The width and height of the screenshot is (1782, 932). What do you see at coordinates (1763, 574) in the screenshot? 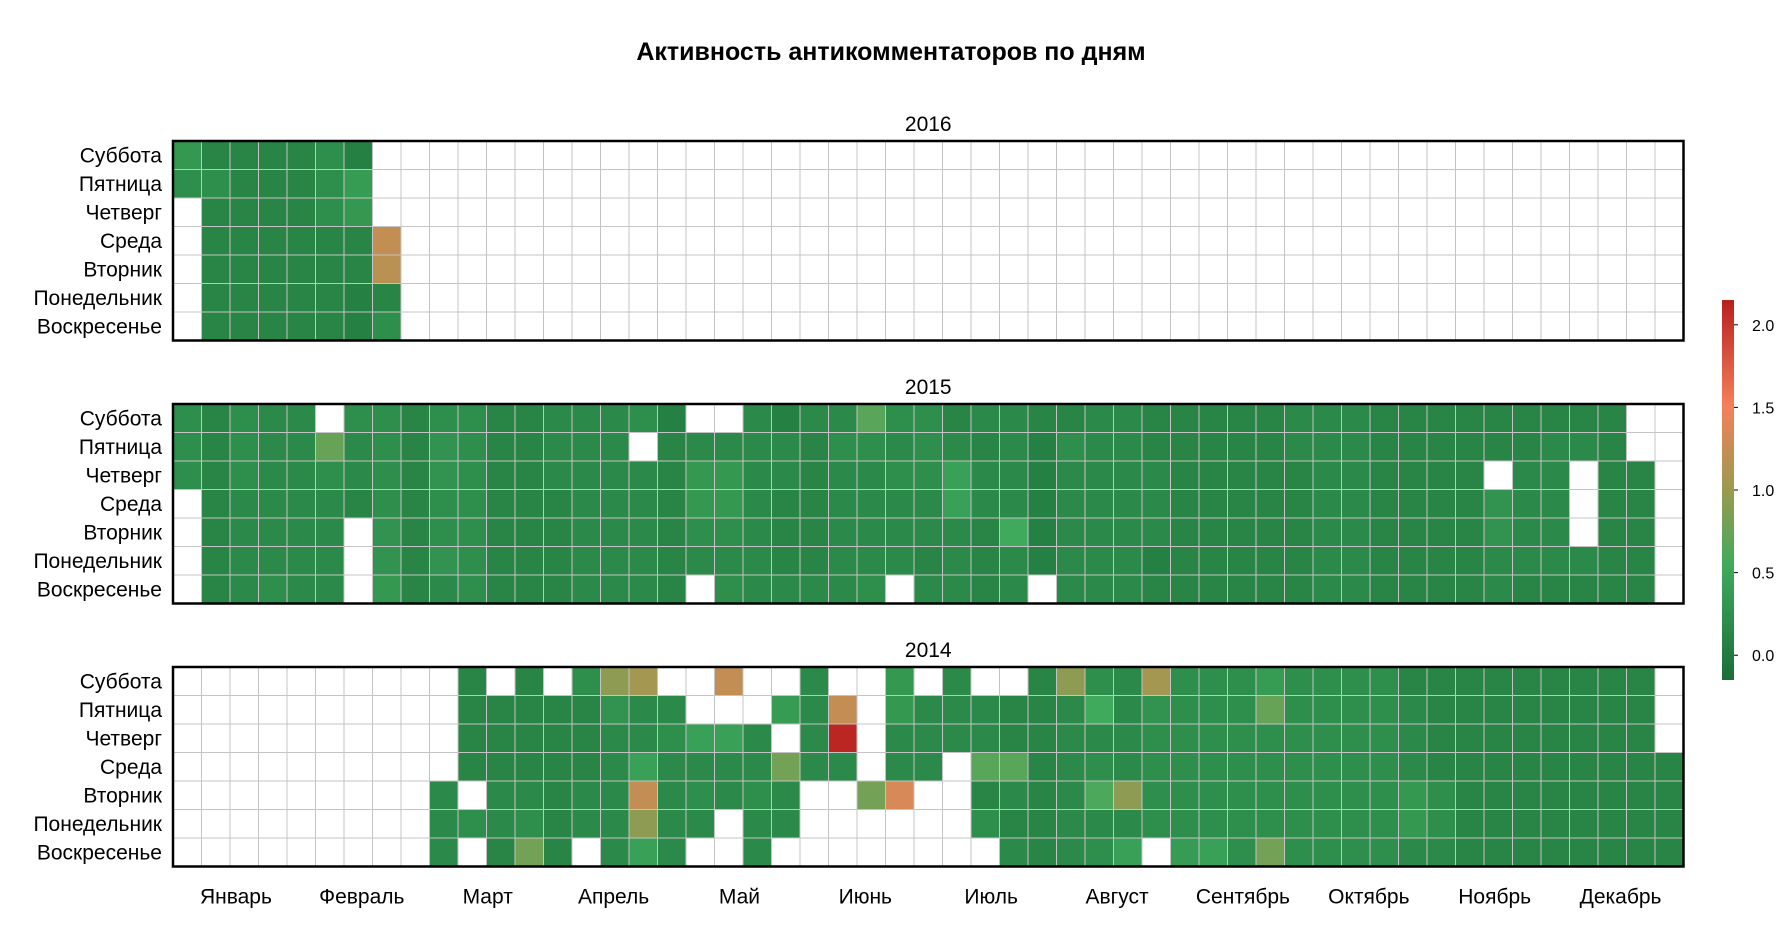
I see `colorbar-tick-label: 0.5` at bounding box center [1763, 574].